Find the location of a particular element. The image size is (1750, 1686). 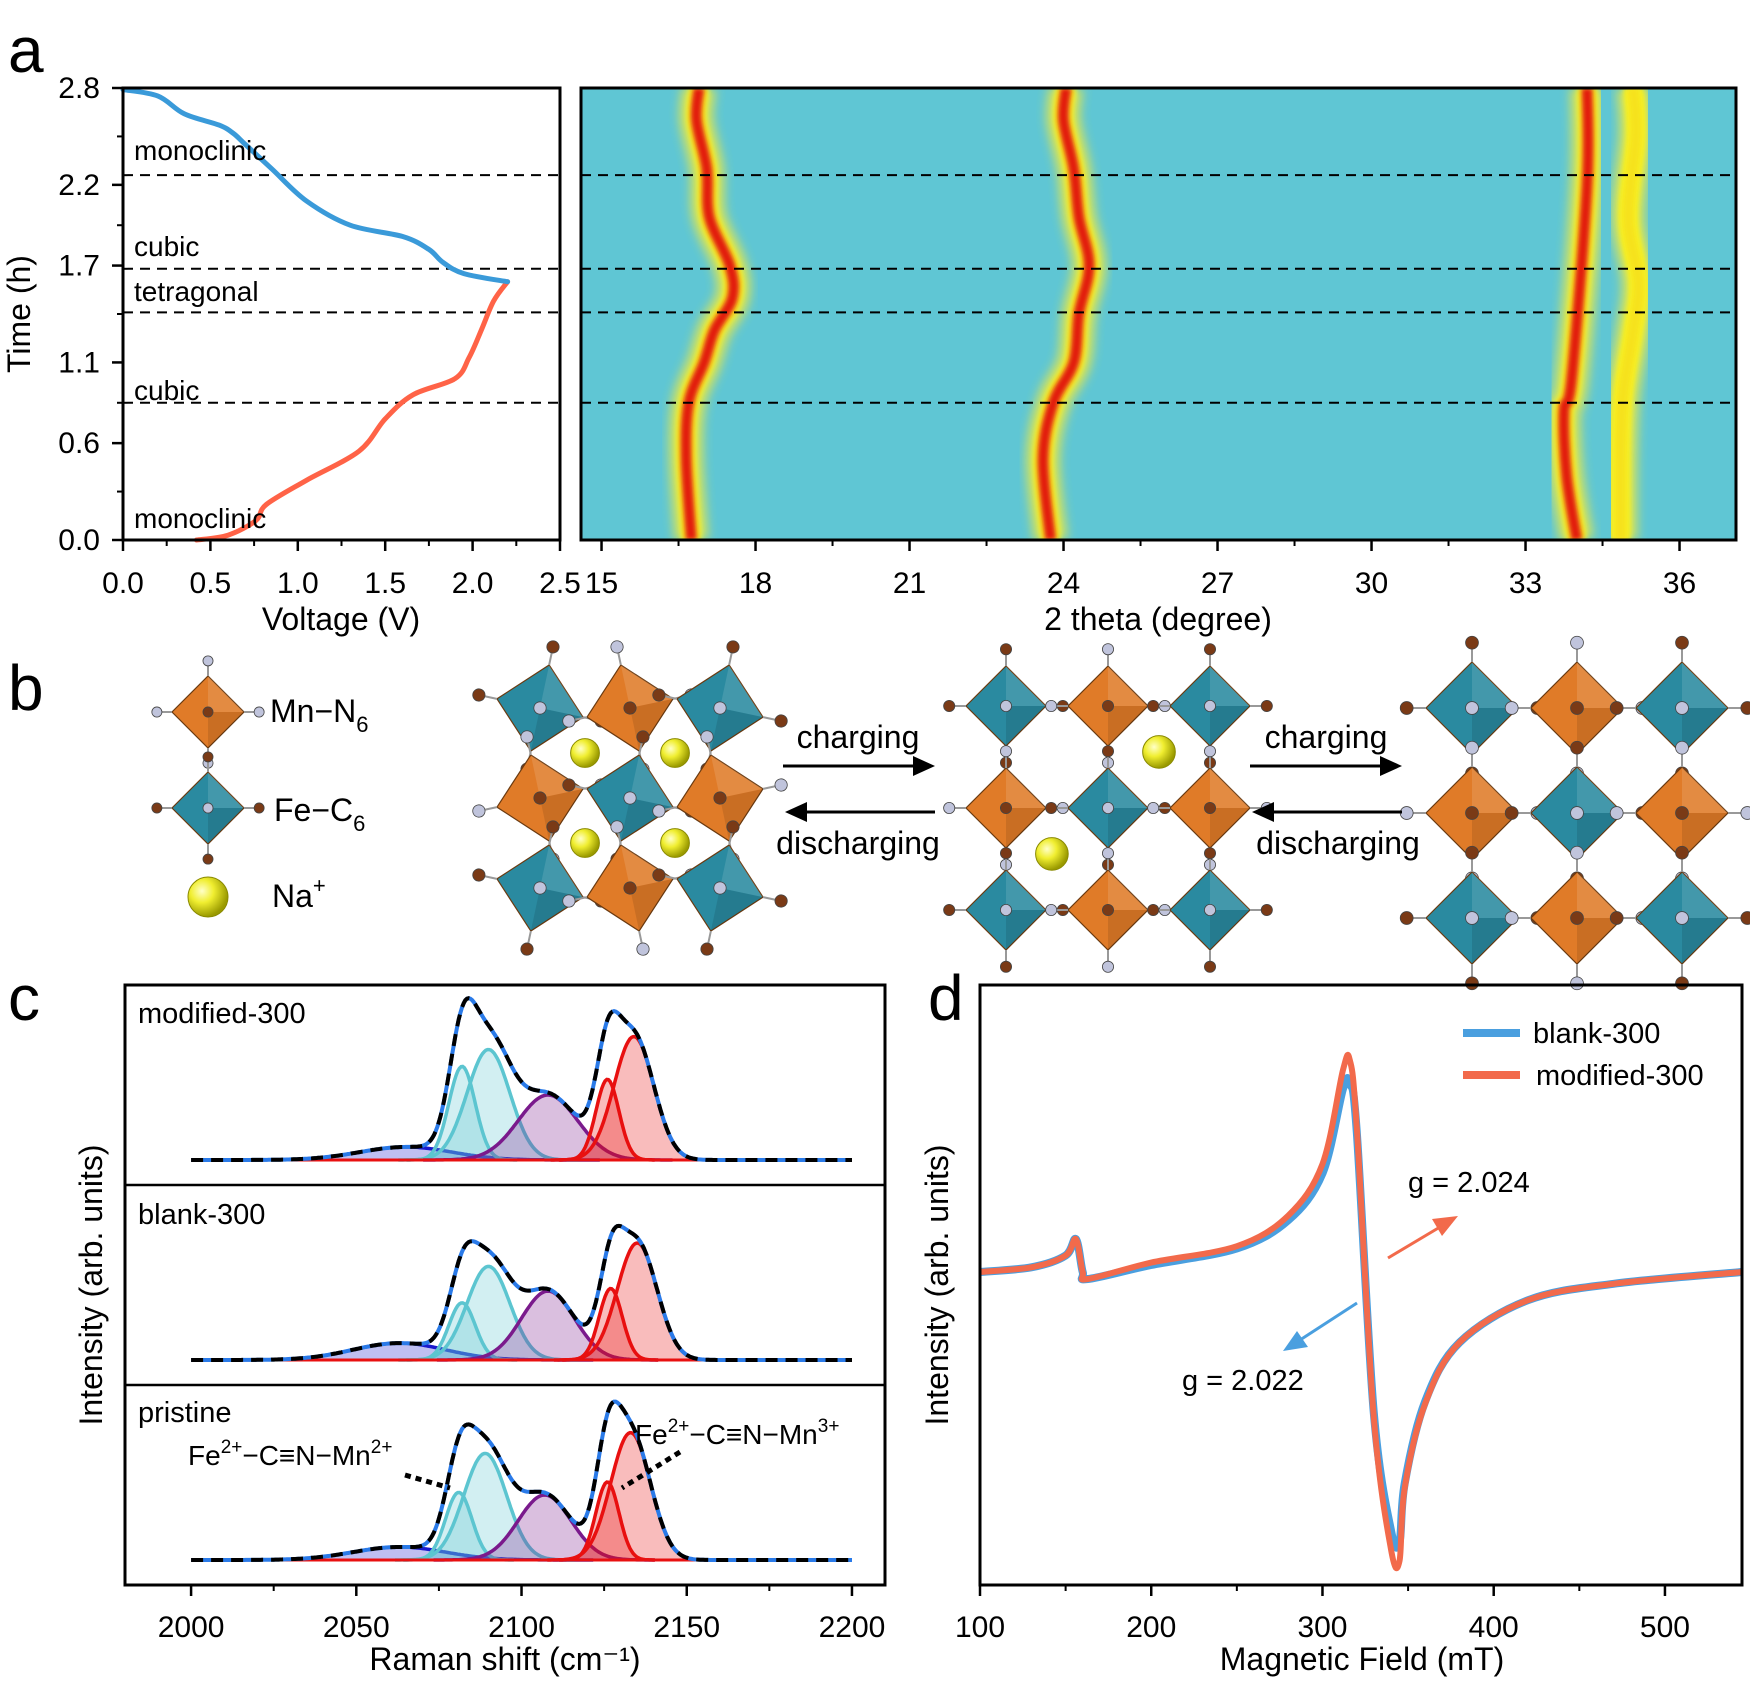

struct-tetragonal-octa-1-1-center is located at coordinates (1577, 813).